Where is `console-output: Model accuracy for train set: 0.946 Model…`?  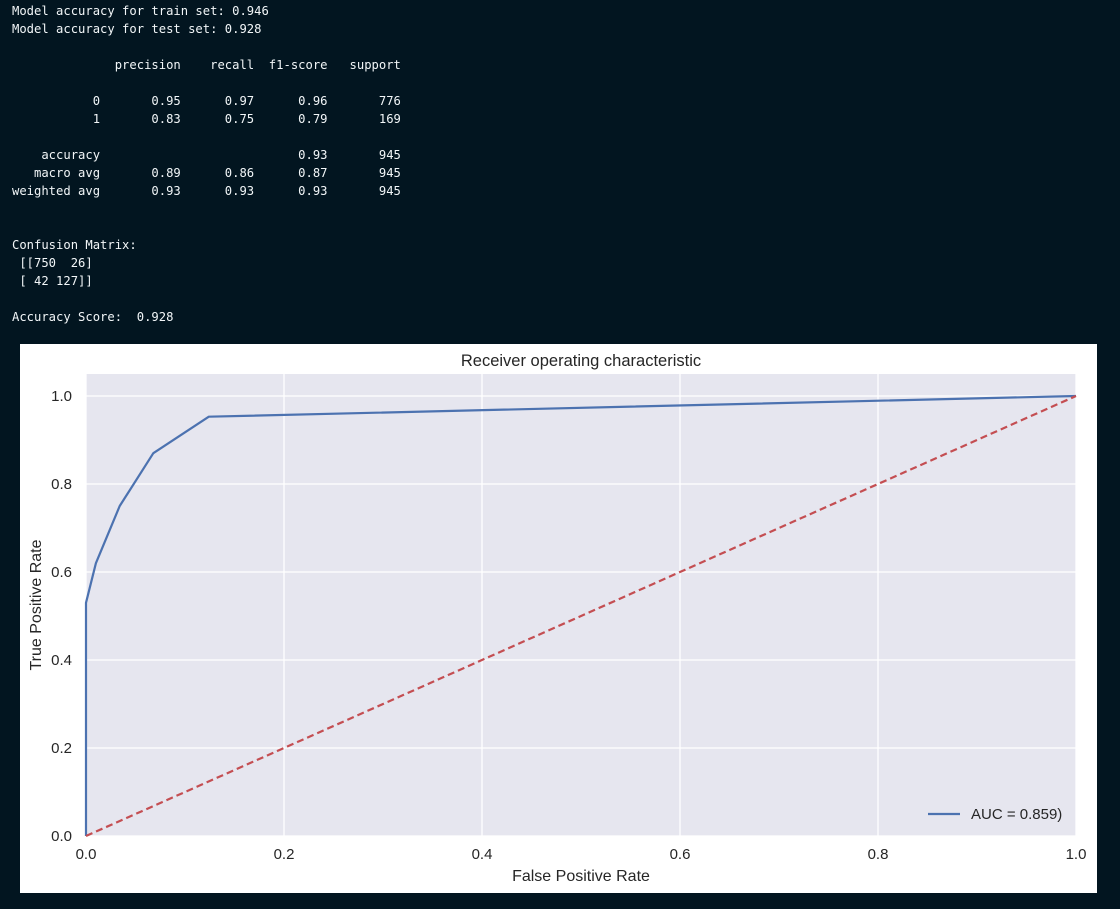
console-output: Model accuracy for train set: 0.946 Model… is located at coordinates (206, 164).